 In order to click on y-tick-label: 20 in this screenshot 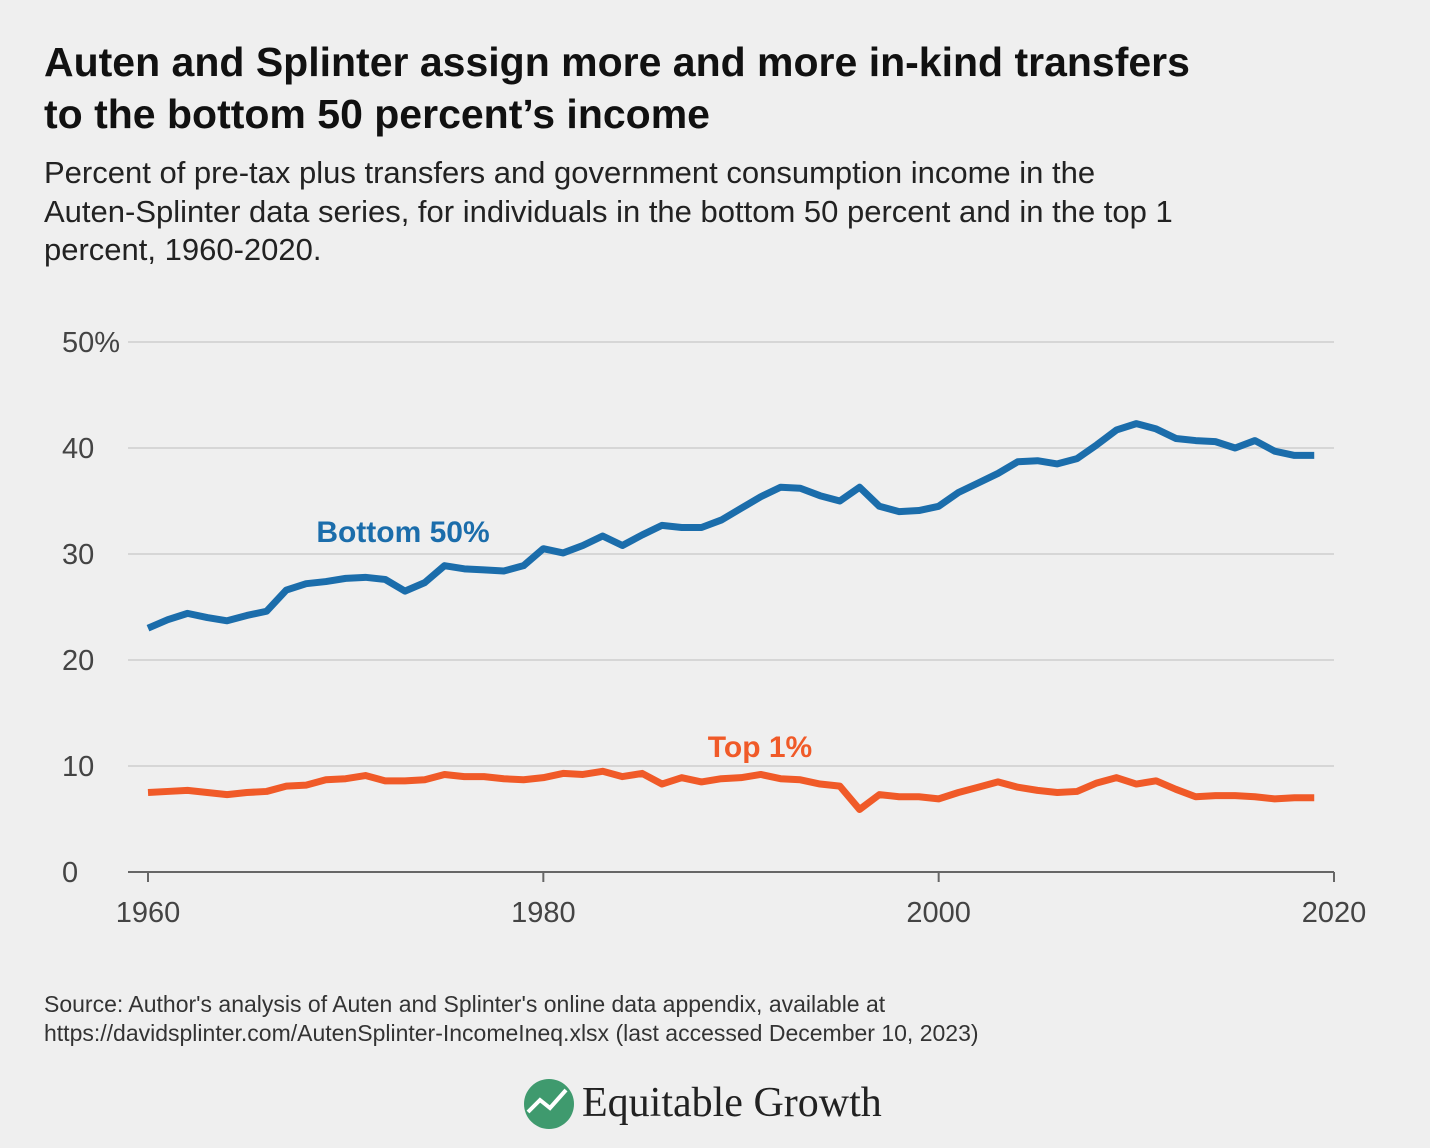, I will do `click(78, 661)`.